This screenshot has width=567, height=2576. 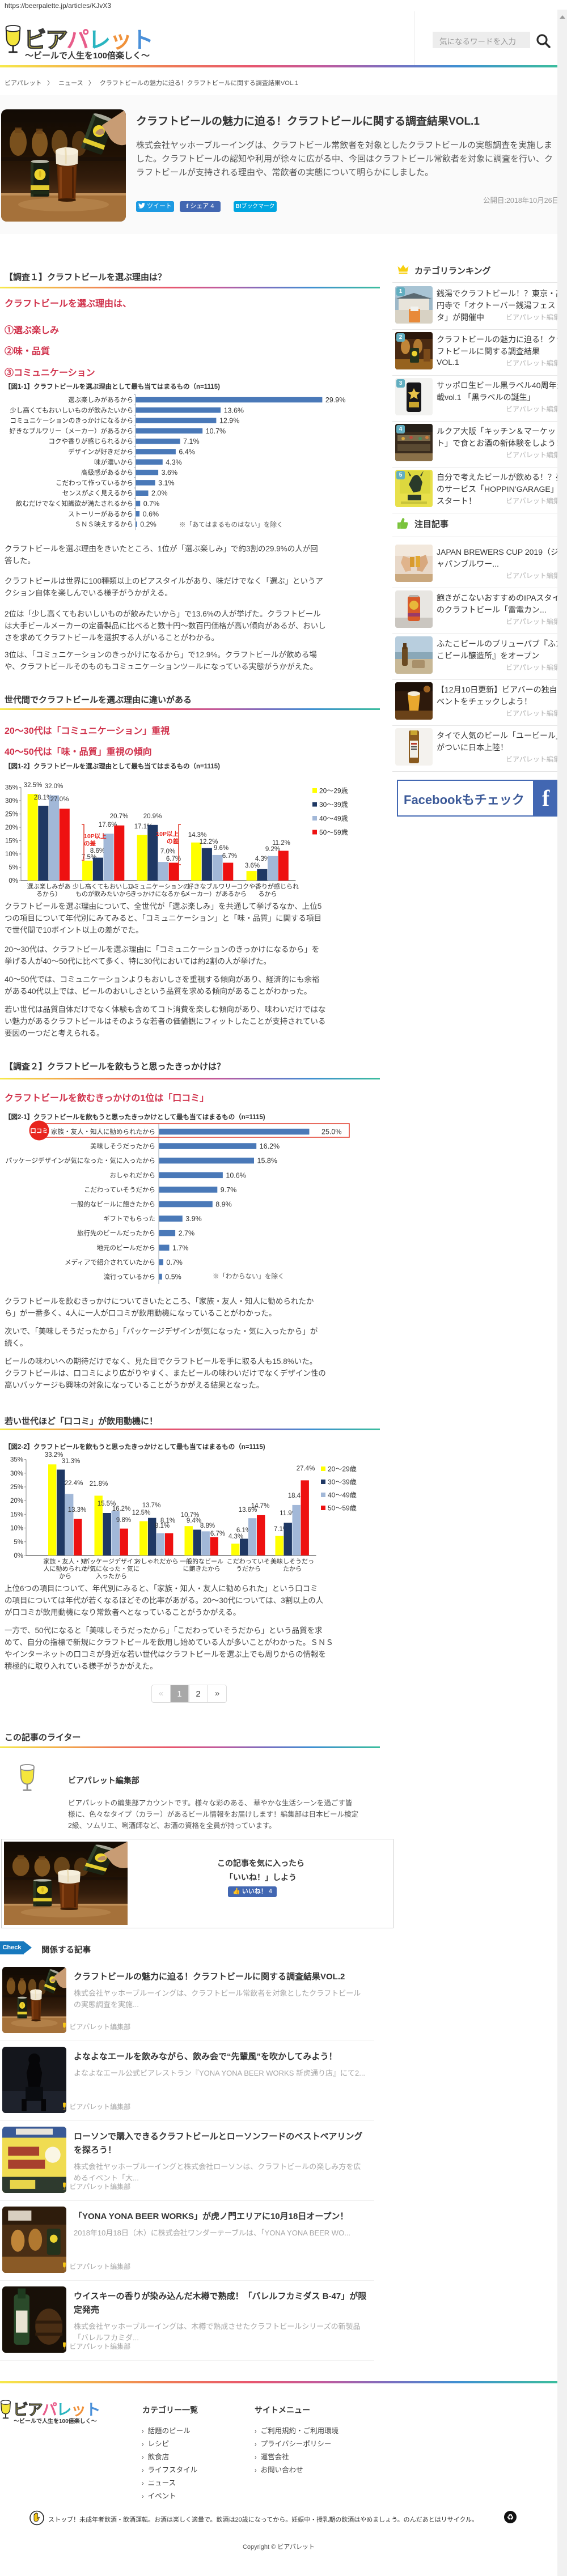 I want to click on svg-text: るから, so click(x=268, y=894).